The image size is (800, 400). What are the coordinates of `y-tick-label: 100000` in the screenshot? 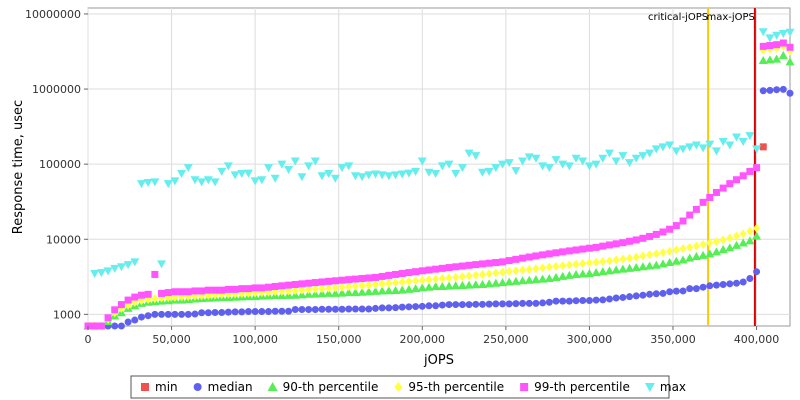 It's located at (60, 164).